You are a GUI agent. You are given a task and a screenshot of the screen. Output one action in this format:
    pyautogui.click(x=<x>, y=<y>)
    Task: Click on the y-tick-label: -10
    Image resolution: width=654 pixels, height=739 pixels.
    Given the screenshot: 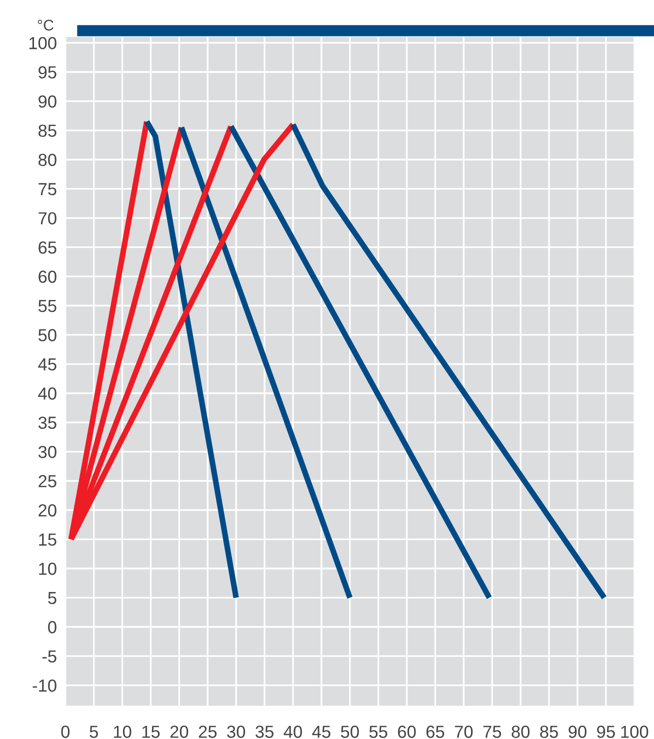 What is the action you would take?
    pyautogui.click(x=44, y=685)
    